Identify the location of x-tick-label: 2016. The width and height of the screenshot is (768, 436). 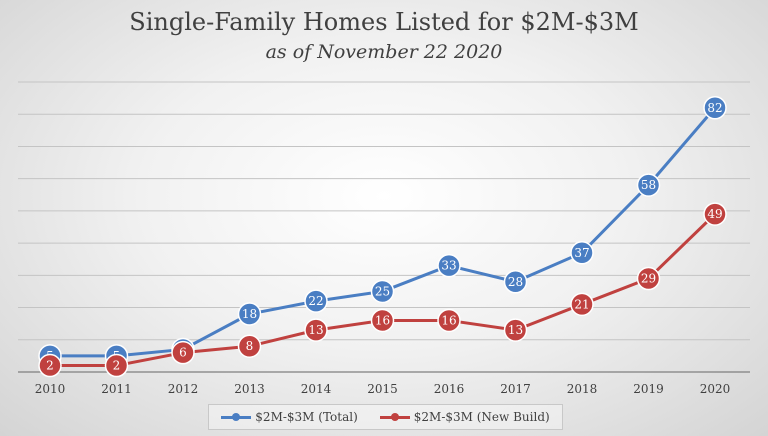
(449, 389).